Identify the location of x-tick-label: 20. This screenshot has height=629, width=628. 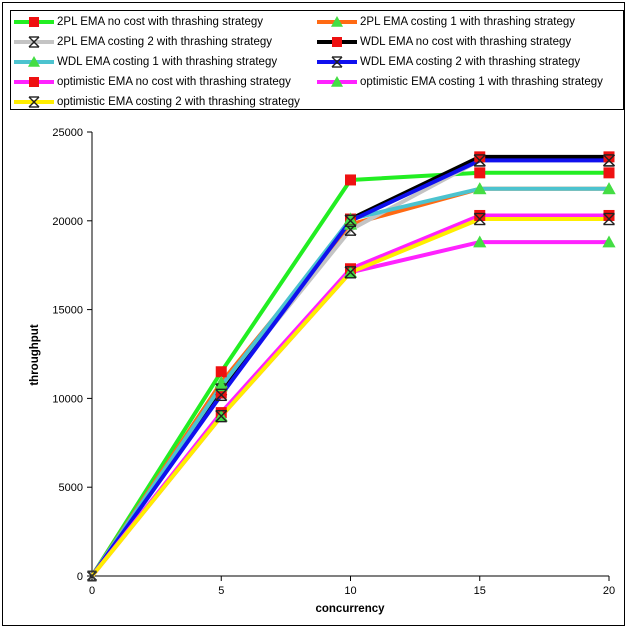
(609, 591).